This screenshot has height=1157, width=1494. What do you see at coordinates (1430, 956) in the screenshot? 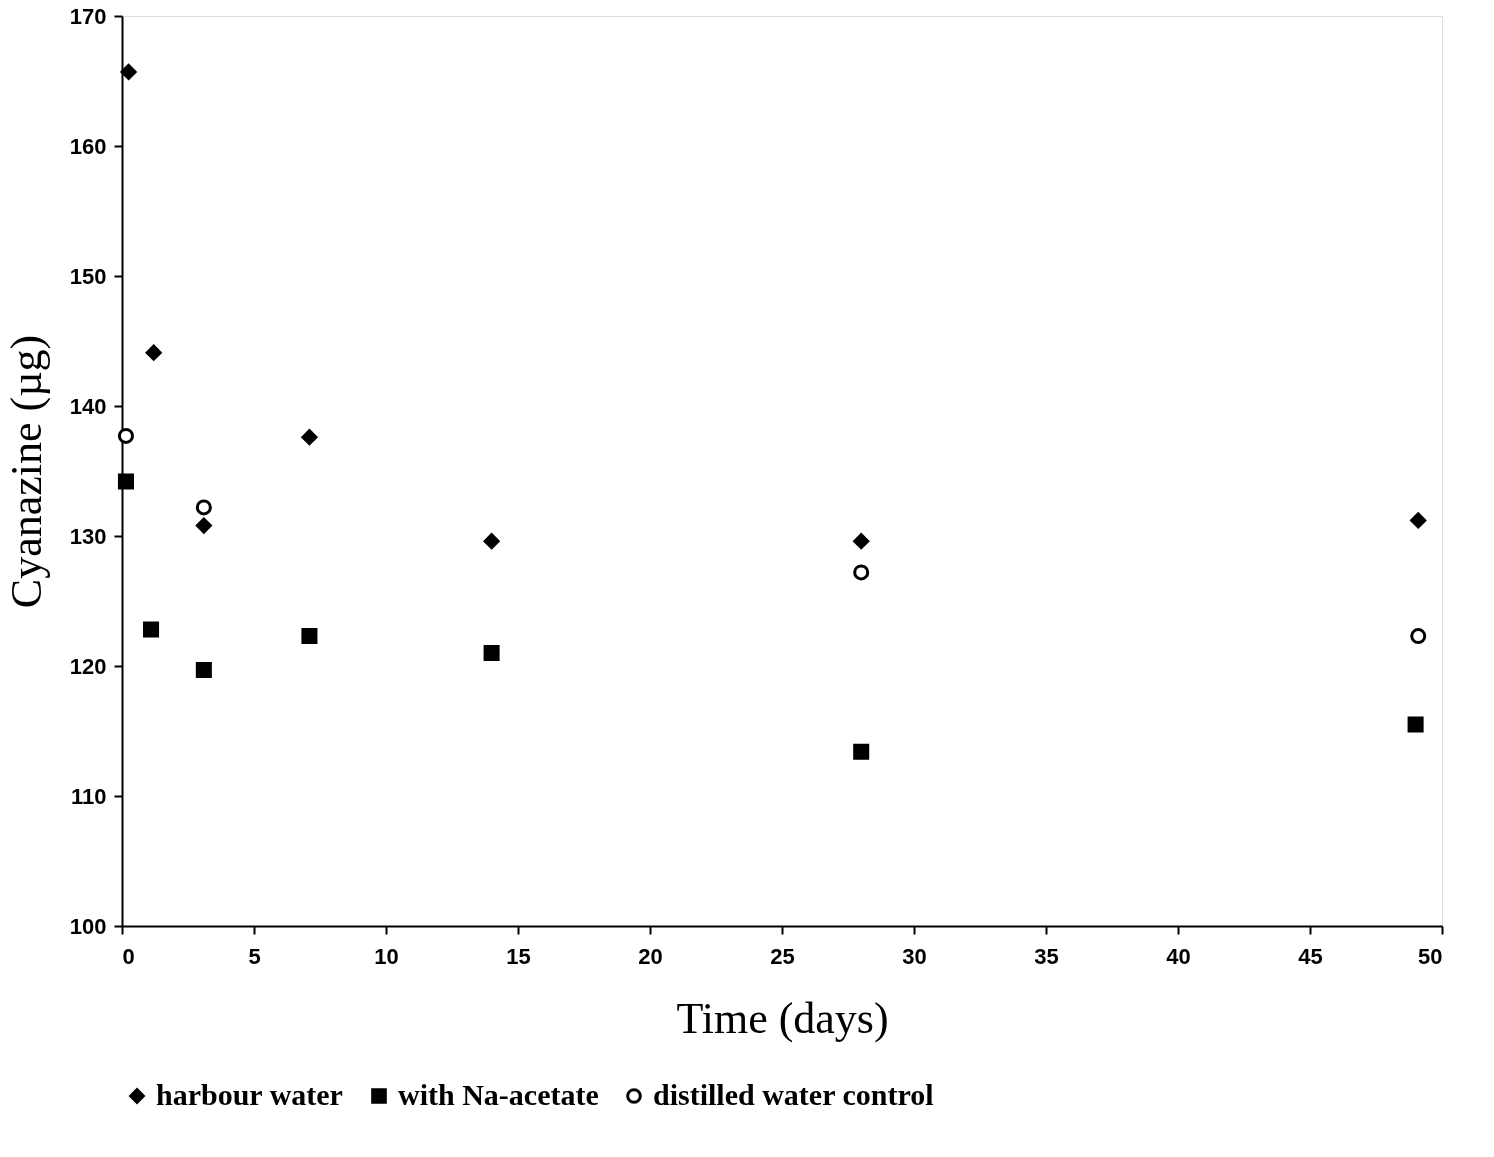
I see `x-tick-label: 50` at bounding box center [1430, 956].